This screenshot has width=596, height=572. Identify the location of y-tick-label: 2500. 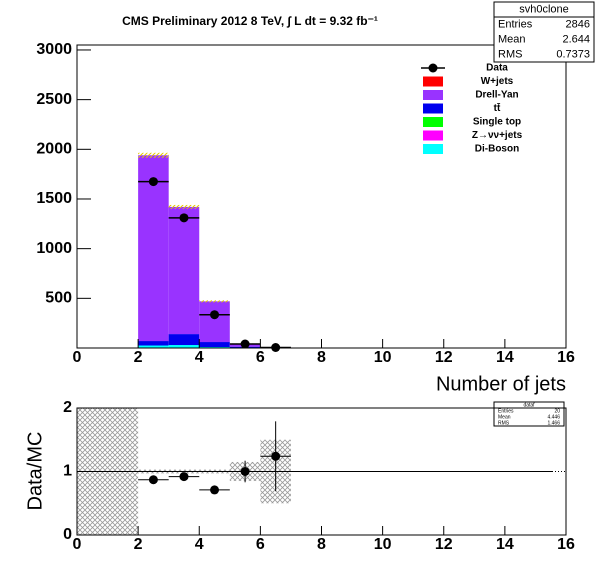
(54, 99).